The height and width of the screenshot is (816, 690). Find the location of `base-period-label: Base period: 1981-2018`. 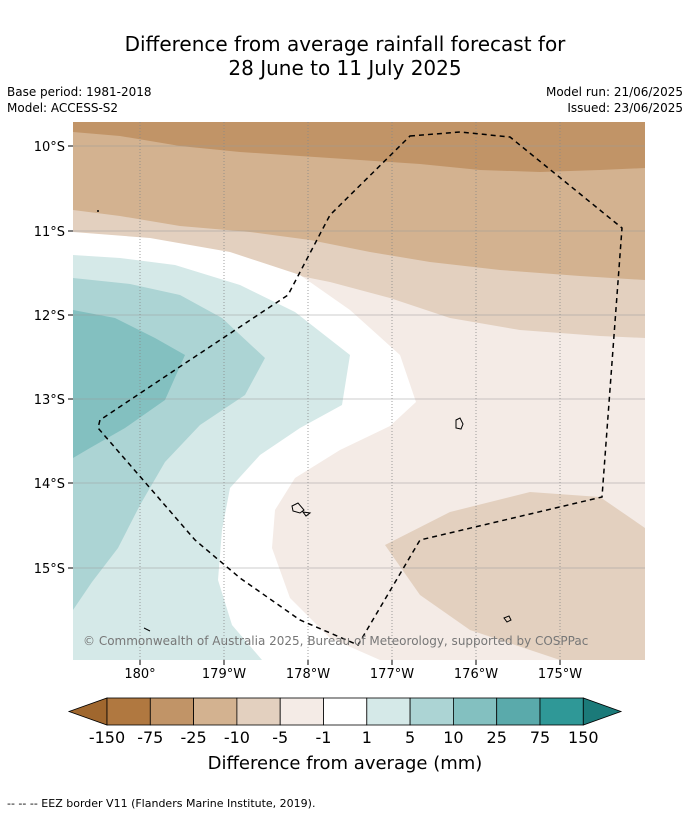

base-period-label: Base period: 1981-2018 is located at coordinates (79, 92).